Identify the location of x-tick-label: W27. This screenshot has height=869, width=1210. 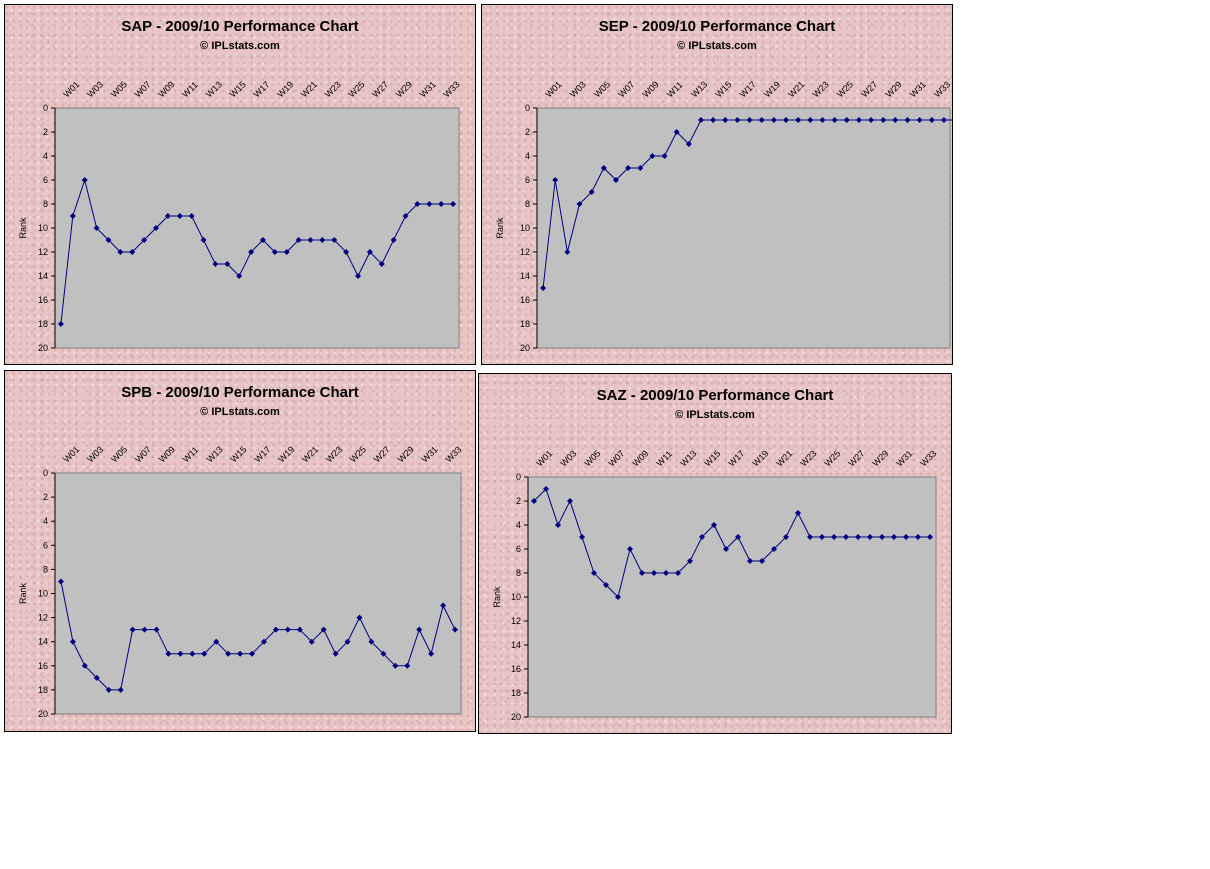
(856, 458).